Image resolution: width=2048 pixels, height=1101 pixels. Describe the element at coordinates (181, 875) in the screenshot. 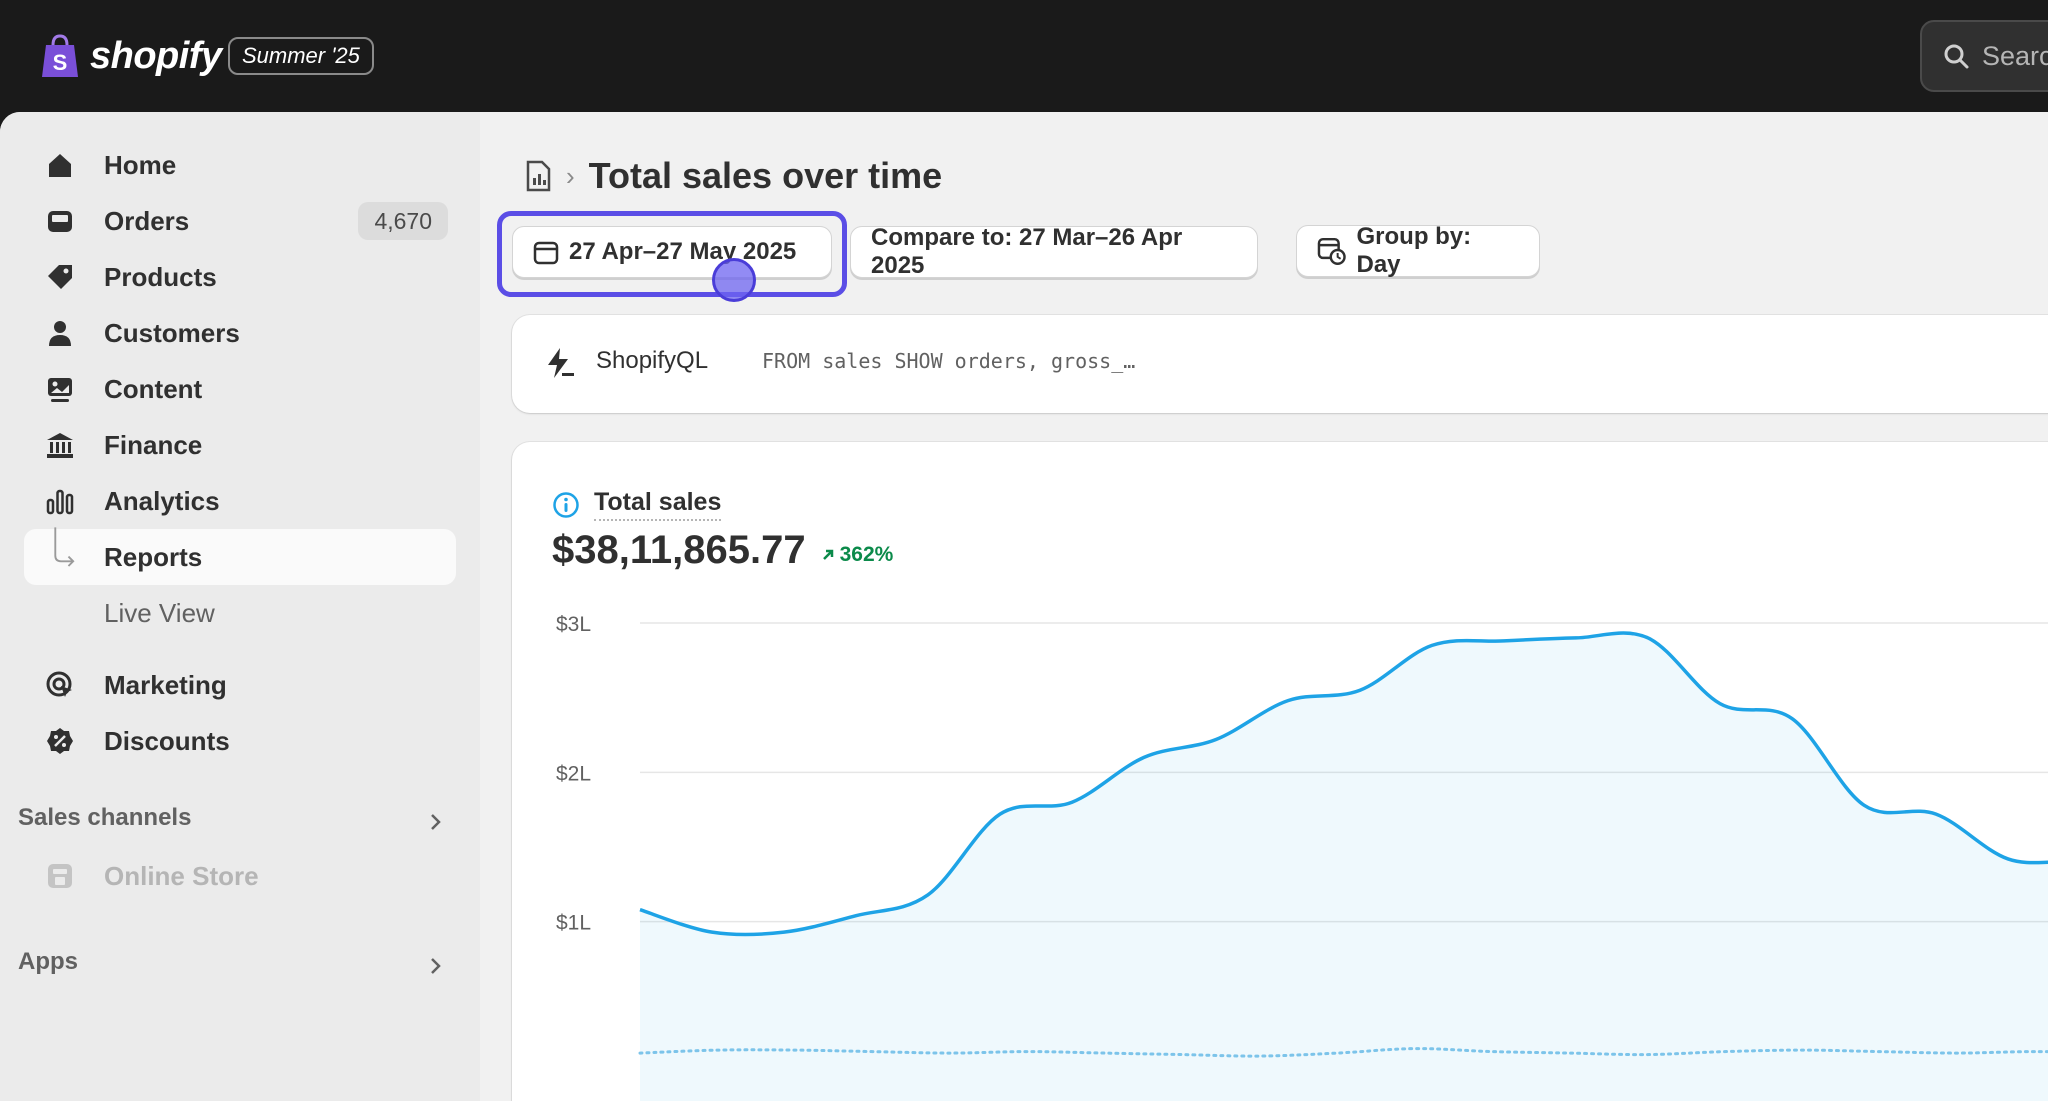

I see `sidebar-item-label: Online Store` at that location.